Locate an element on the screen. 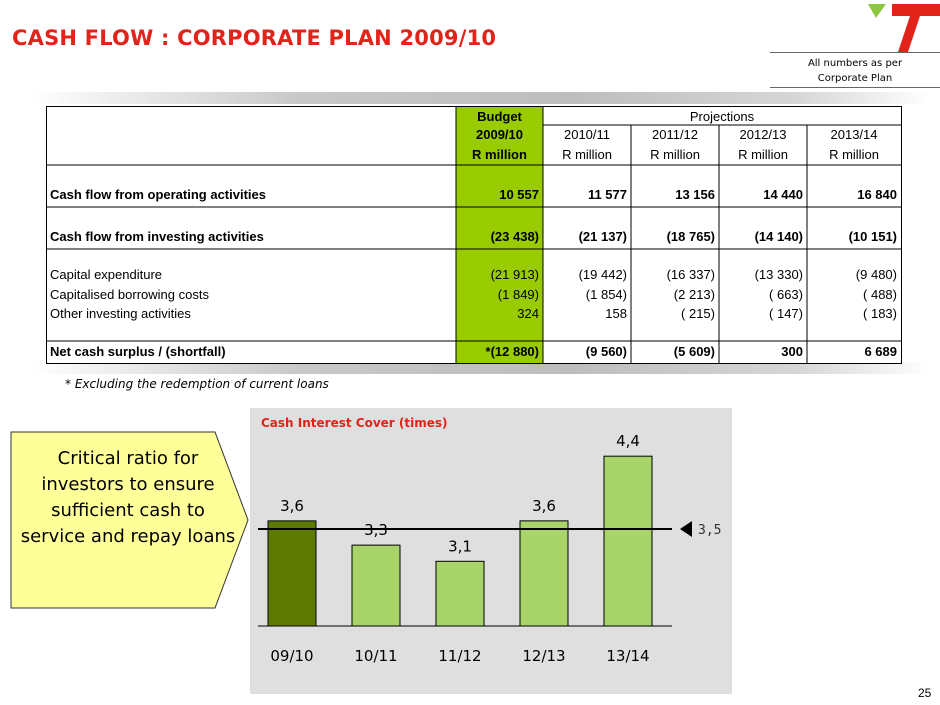 The height and width of the screenshot is (705, 940). table-cell: 16 840 is located at coordinates (877, 194).